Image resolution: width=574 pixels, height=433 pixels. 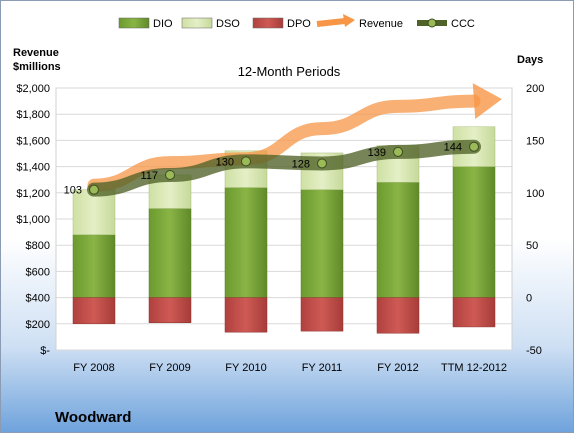 I want to click on category-label: TTM 12-2012, so click(x=474, y=368).